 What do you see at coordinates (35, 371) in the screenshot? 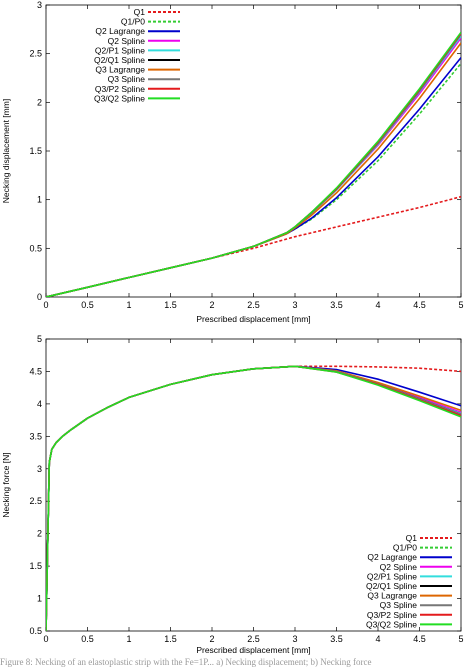
I see `y-tick-label: 4.5` at bounding box center [35, 371].